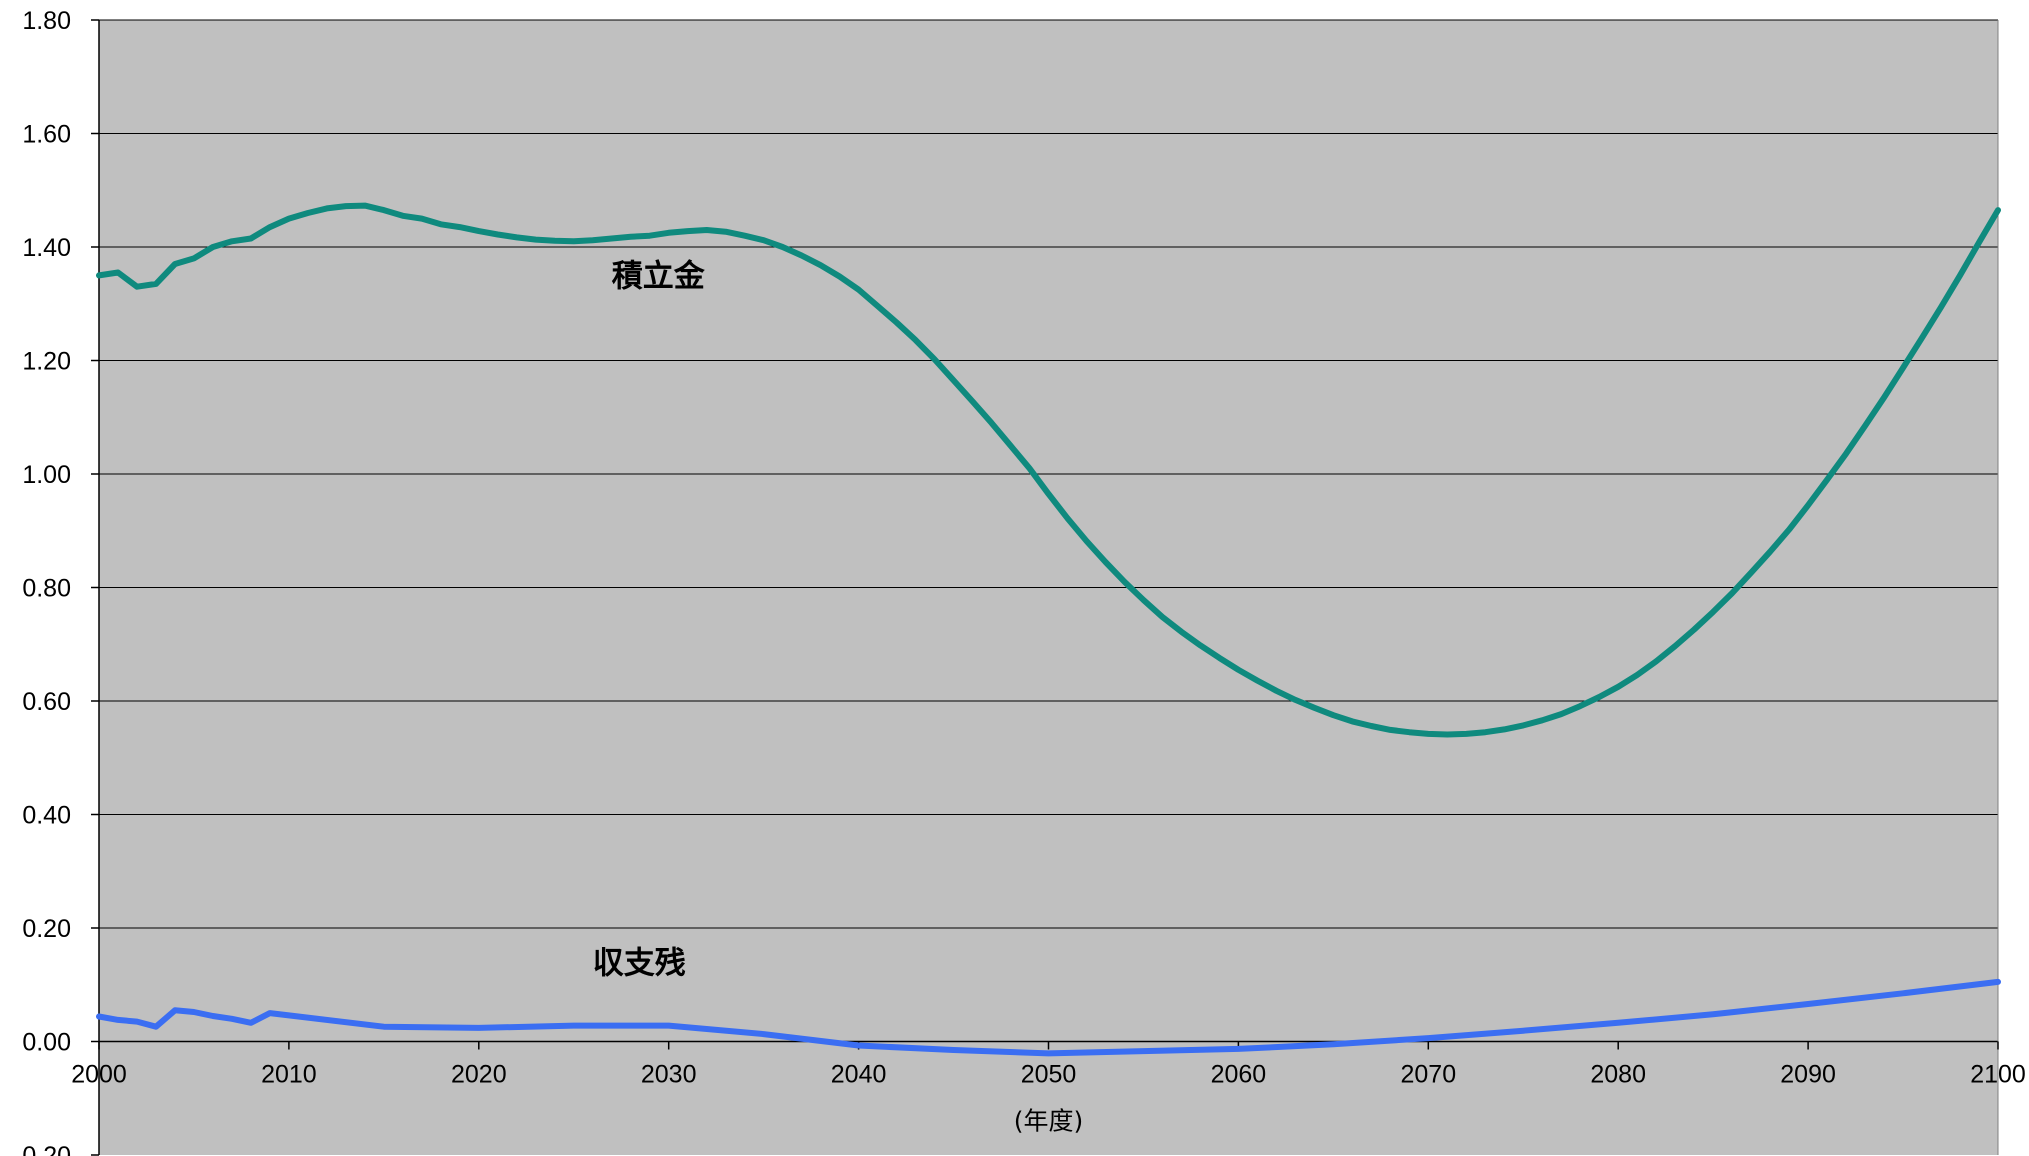 Image resolution: width=2029 pixels, height=1156 pixels. Describe the element at coordinates (1998, 1075) in the screenshot. I see `x-tick-label: 2100` at that location.